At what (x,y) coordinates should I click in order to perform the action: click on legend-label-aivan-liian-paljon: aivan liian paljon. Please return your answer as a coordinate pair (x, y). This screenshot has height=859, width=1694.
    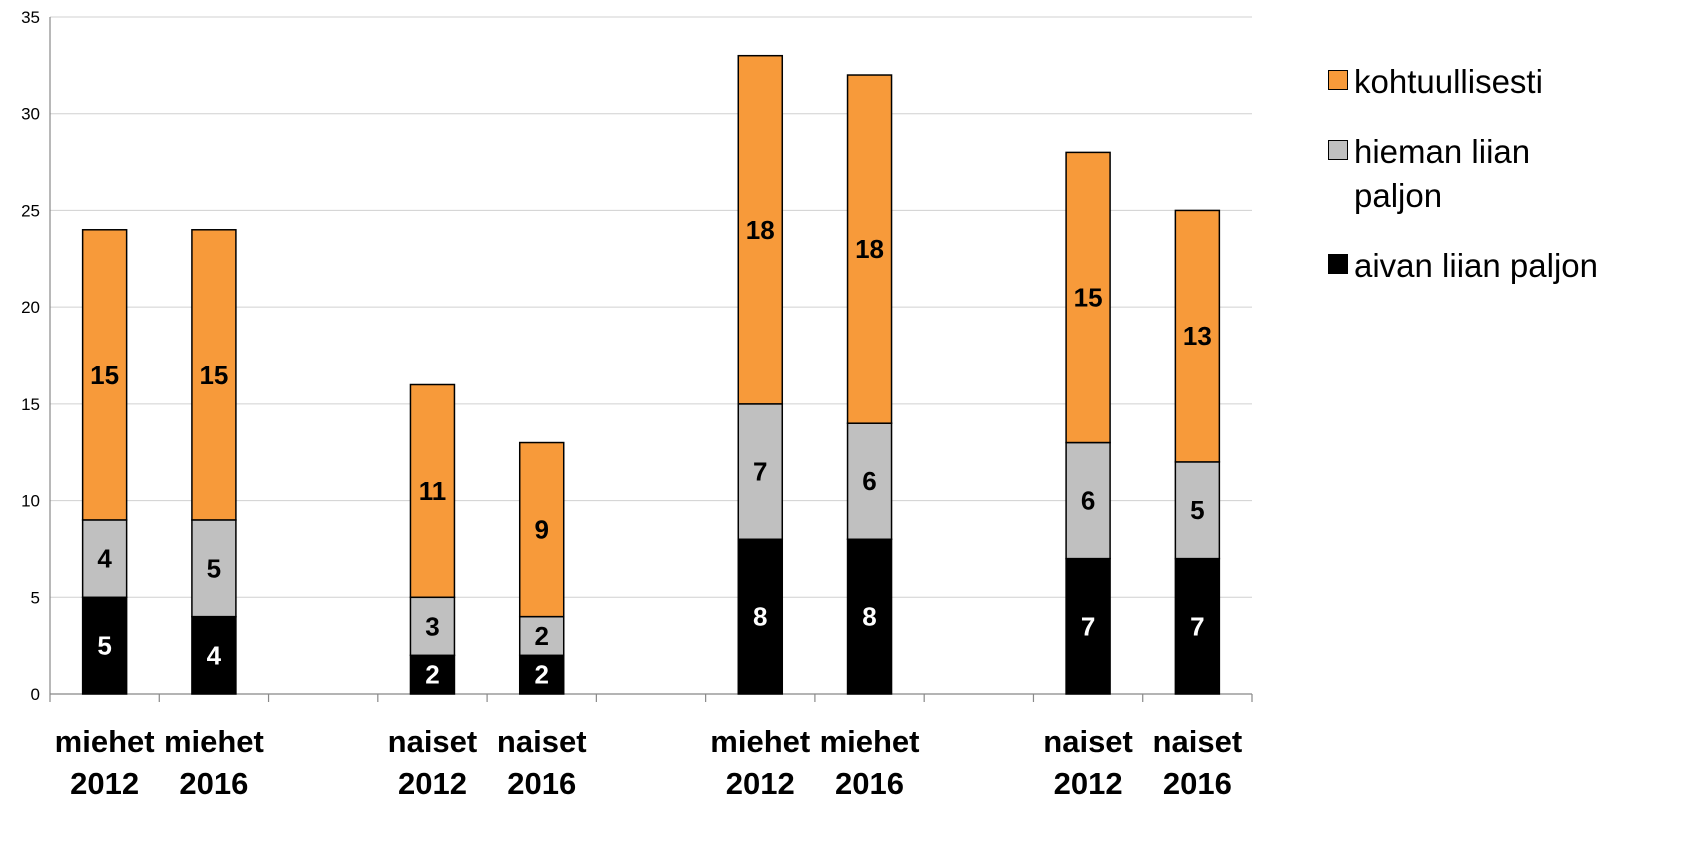
    Looking at the image, I should click on (1476, 265).